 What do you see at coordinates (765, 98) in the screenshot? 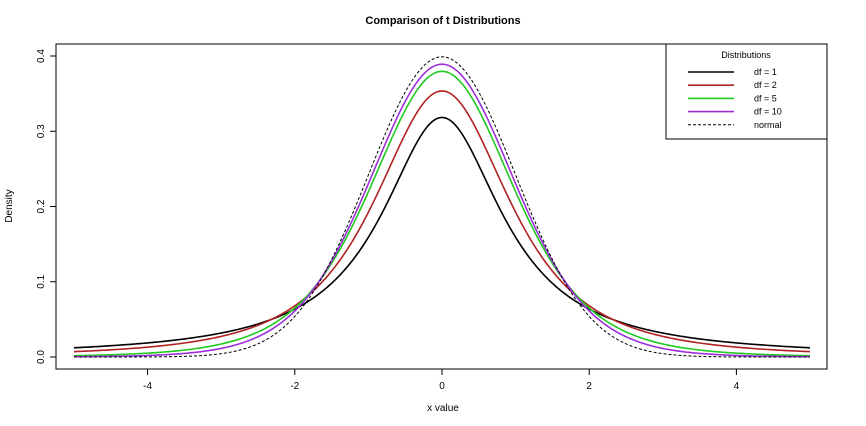
I see `legend-entry-label: df = 5` at bounding box center [765, 98].